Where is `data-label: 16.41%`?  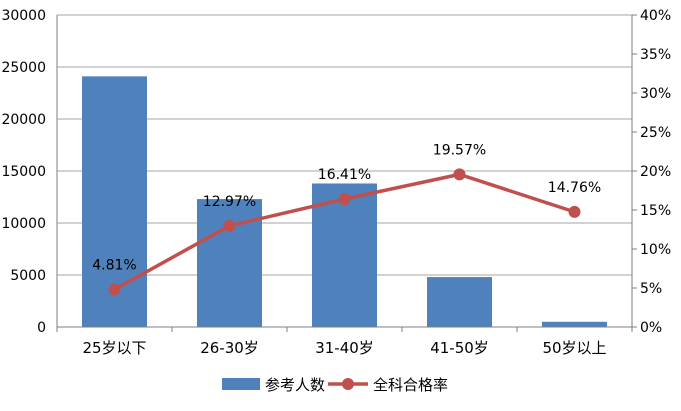
data-label: 16.41% is located at coordinates (344, 175).